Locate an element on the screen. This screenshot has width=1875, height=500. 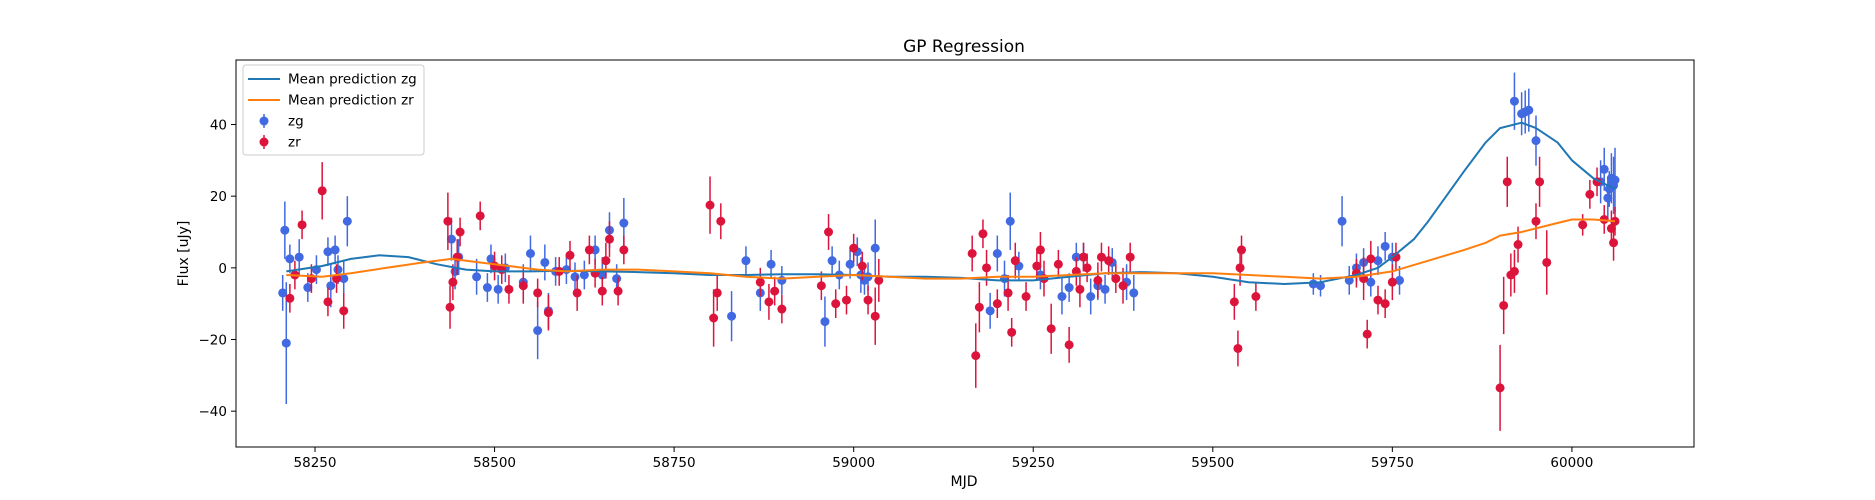
x-axis-ticks: 58250 58500 58750 59000 59250 59500 59750 60000 is located at coordinates (943, 459).